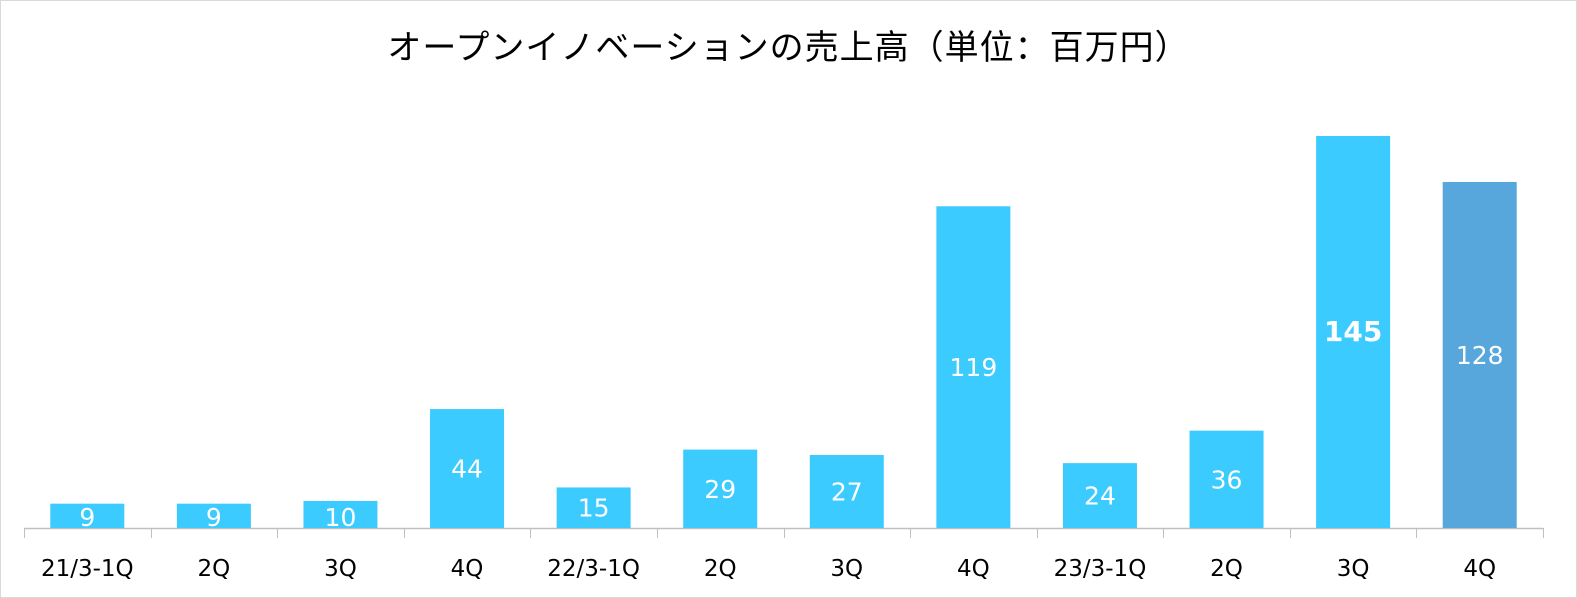 The width and height of the screenshot is (1577, 598). I want to click on bar-value-label: 29, so click(720, 489).